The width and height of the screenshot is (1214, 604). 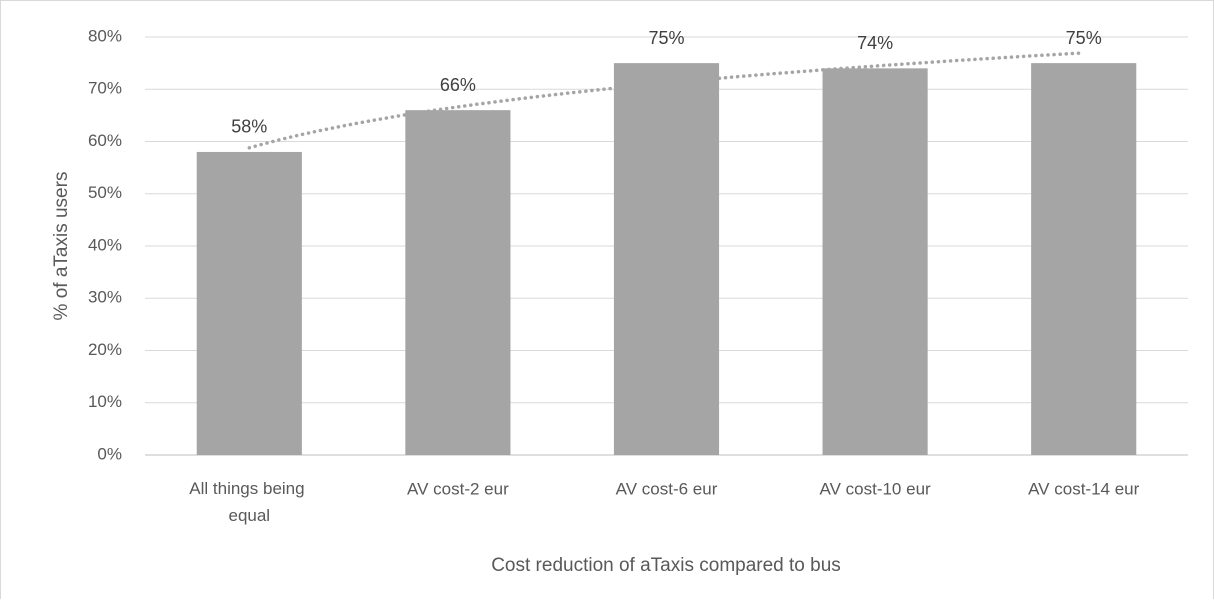 What do you see at coordinates (105, 244) in the screenshot?
I see `y-tick-label: 40%` at bounding box center [105, 244].